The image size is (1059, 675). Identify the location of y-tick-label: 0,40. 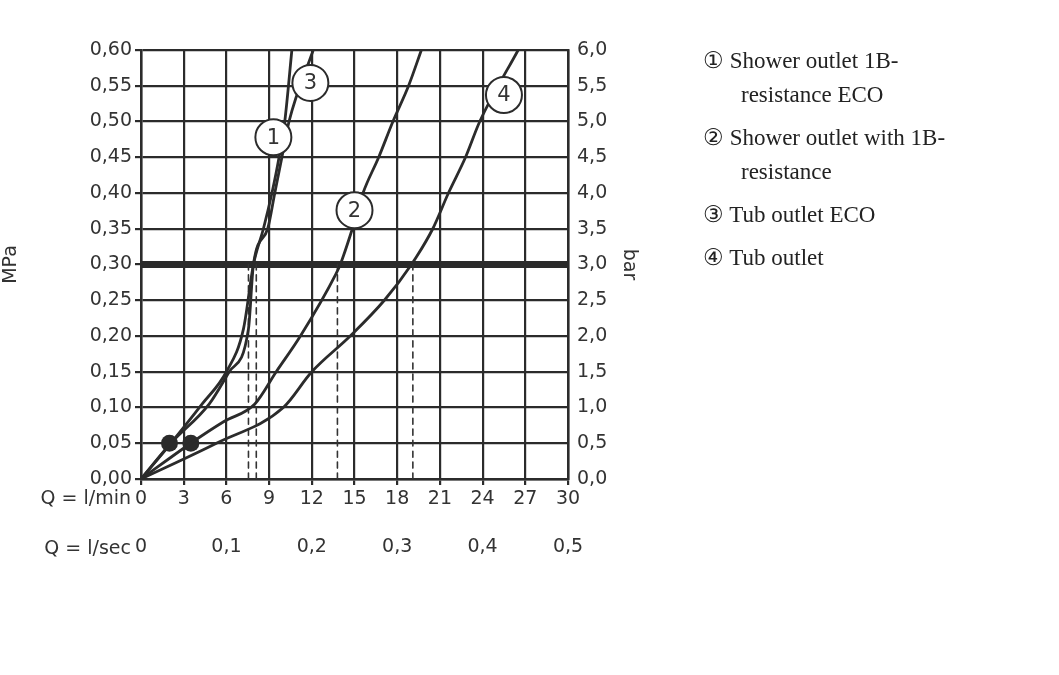
(110, 190).